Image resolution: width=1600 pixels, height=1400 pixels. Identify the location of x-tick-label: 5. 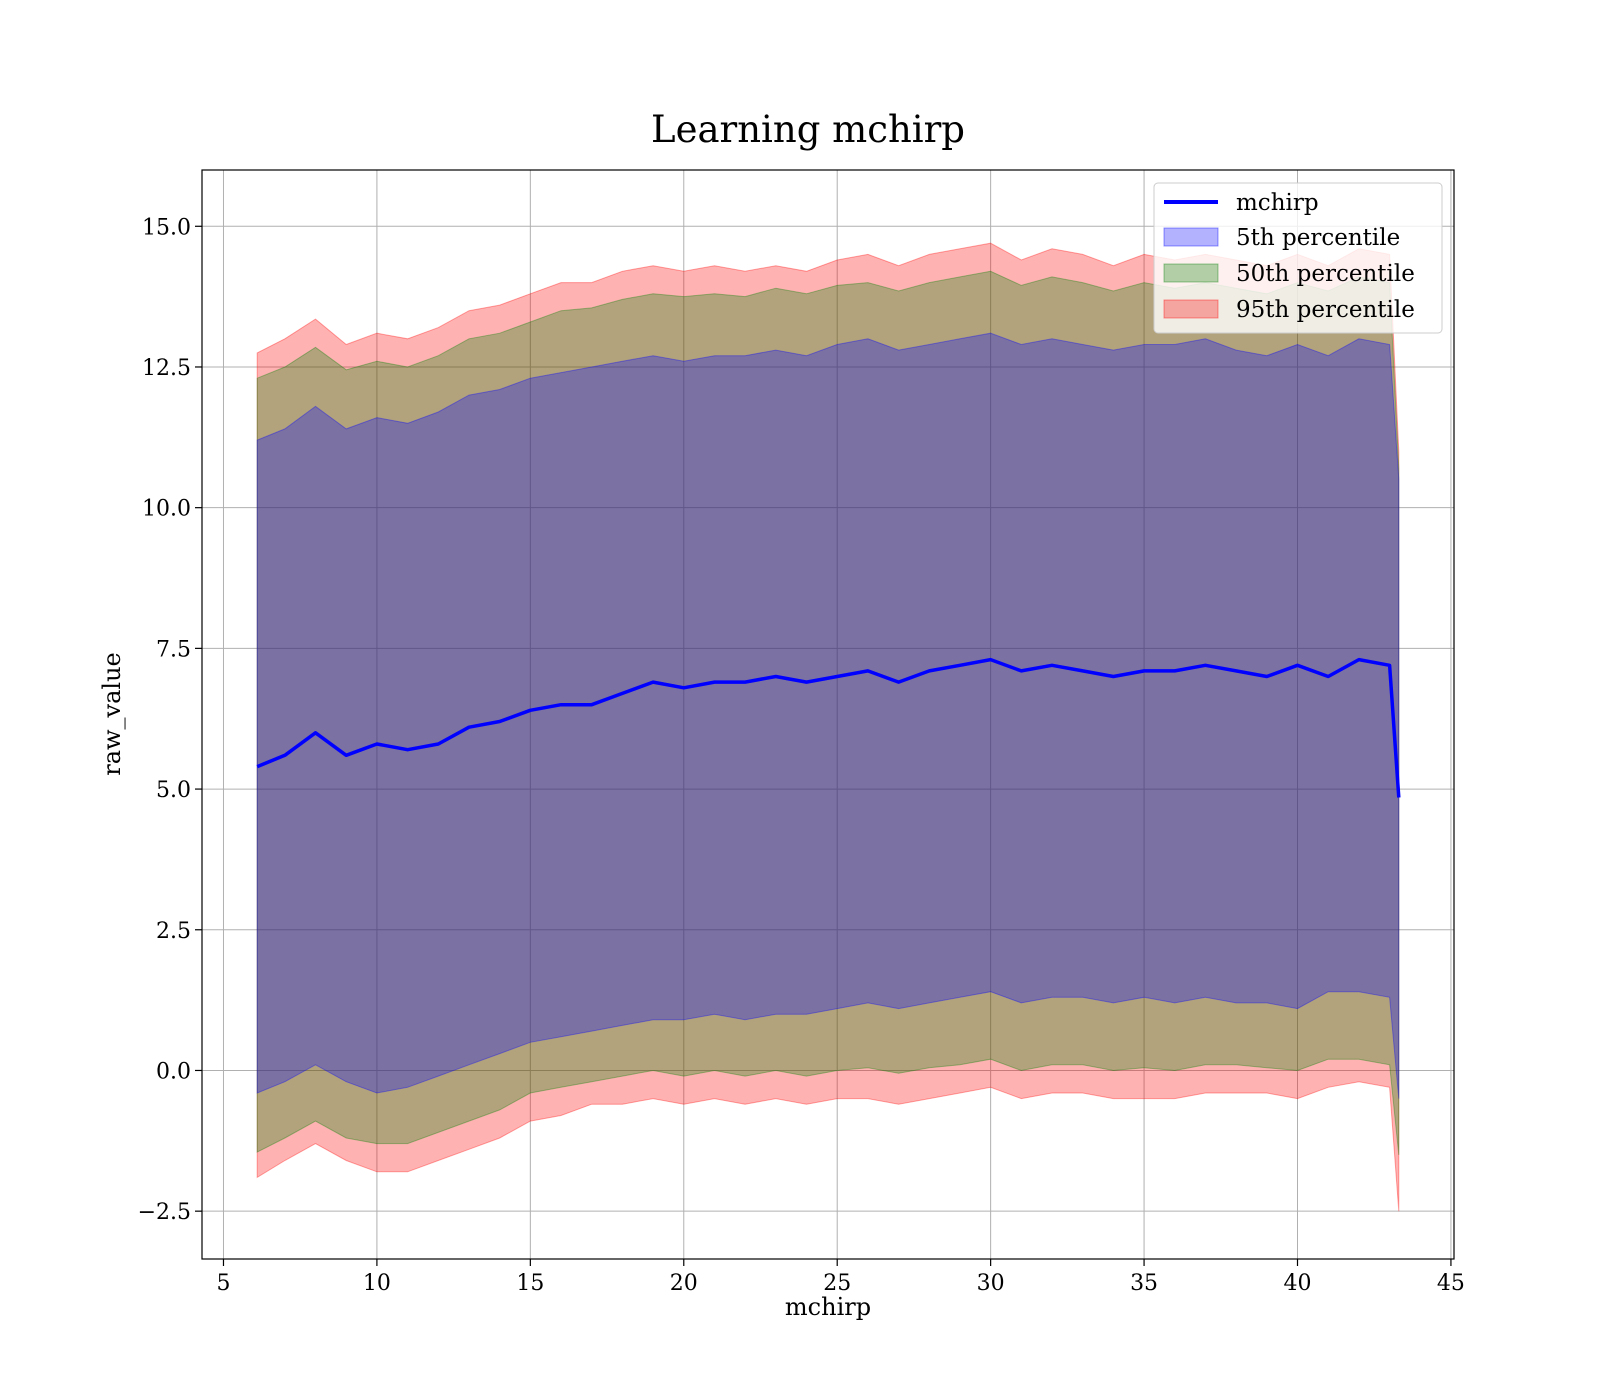
(223, 1283).